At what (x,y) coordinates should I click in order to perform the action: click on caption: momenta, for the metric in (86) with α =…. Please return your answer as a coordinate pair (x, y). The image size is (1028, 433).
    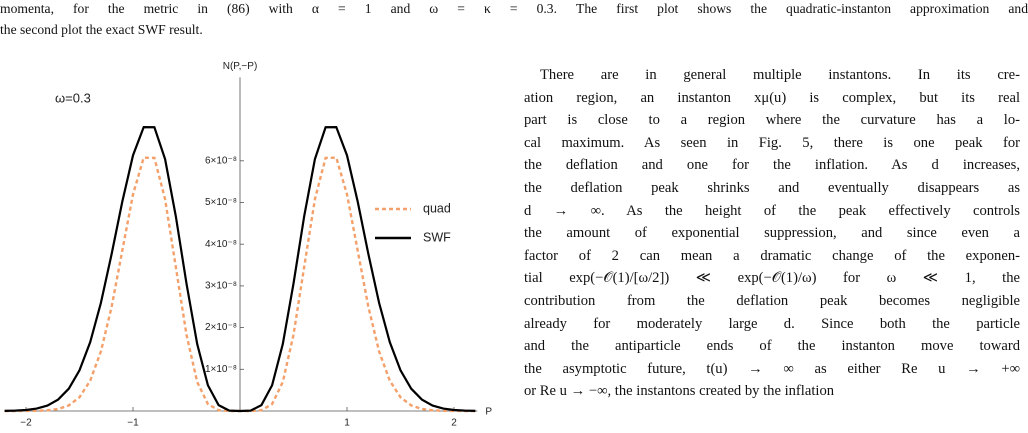
    Looking at the image, I should click on (514, 20).